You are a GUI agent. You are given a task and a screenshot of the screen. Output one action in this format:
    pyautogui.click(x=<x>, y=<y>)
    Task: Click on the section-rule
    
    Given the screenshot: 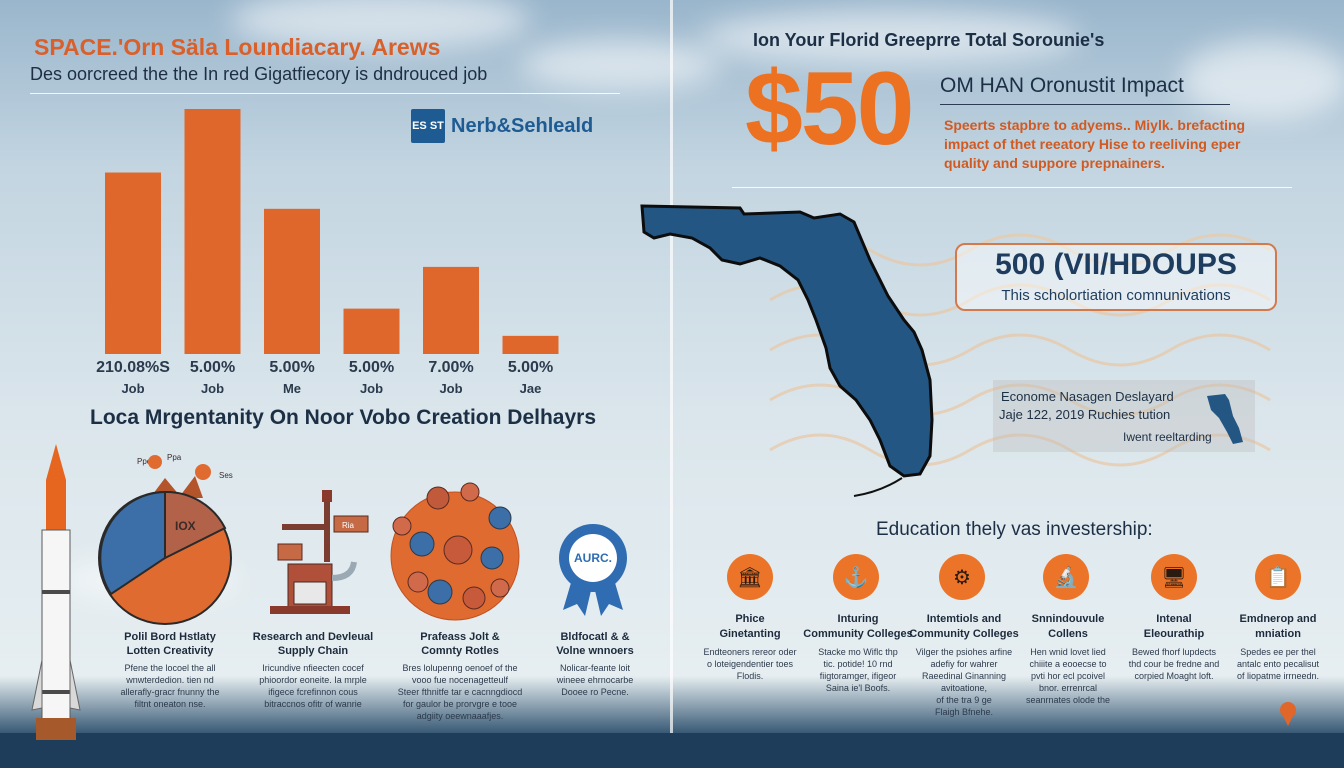 What is the action you would take?
    pyautogui.click(x=1012, y=187)
    